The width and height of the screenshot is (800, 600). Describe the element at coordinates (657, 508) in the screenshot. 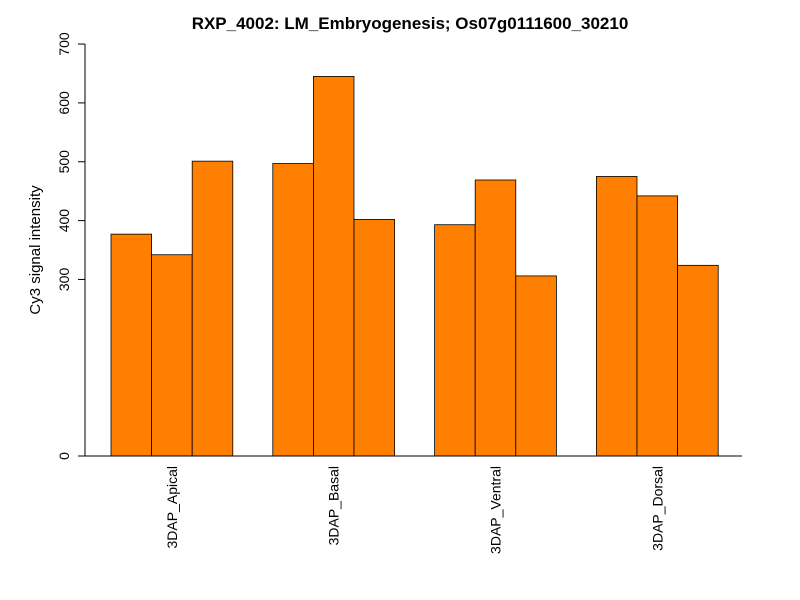

I see `category-label-3dap_dorsal: 3DAP_Dorsal` at that location.